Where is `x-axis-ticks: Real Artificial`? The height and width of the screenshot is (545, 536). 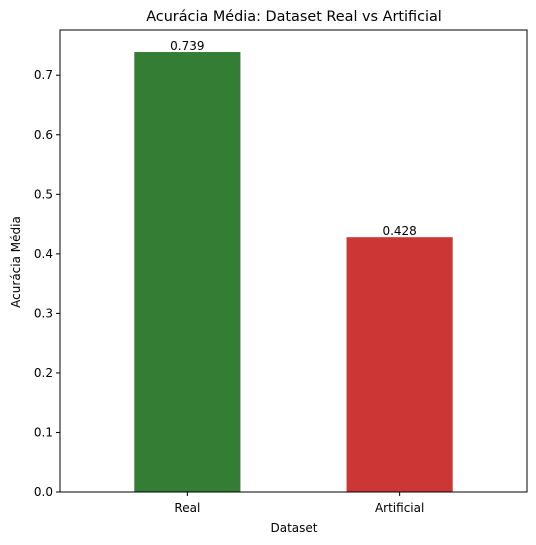 x-axis-ticks: Real Artificial is located at coordinates (299, 503).